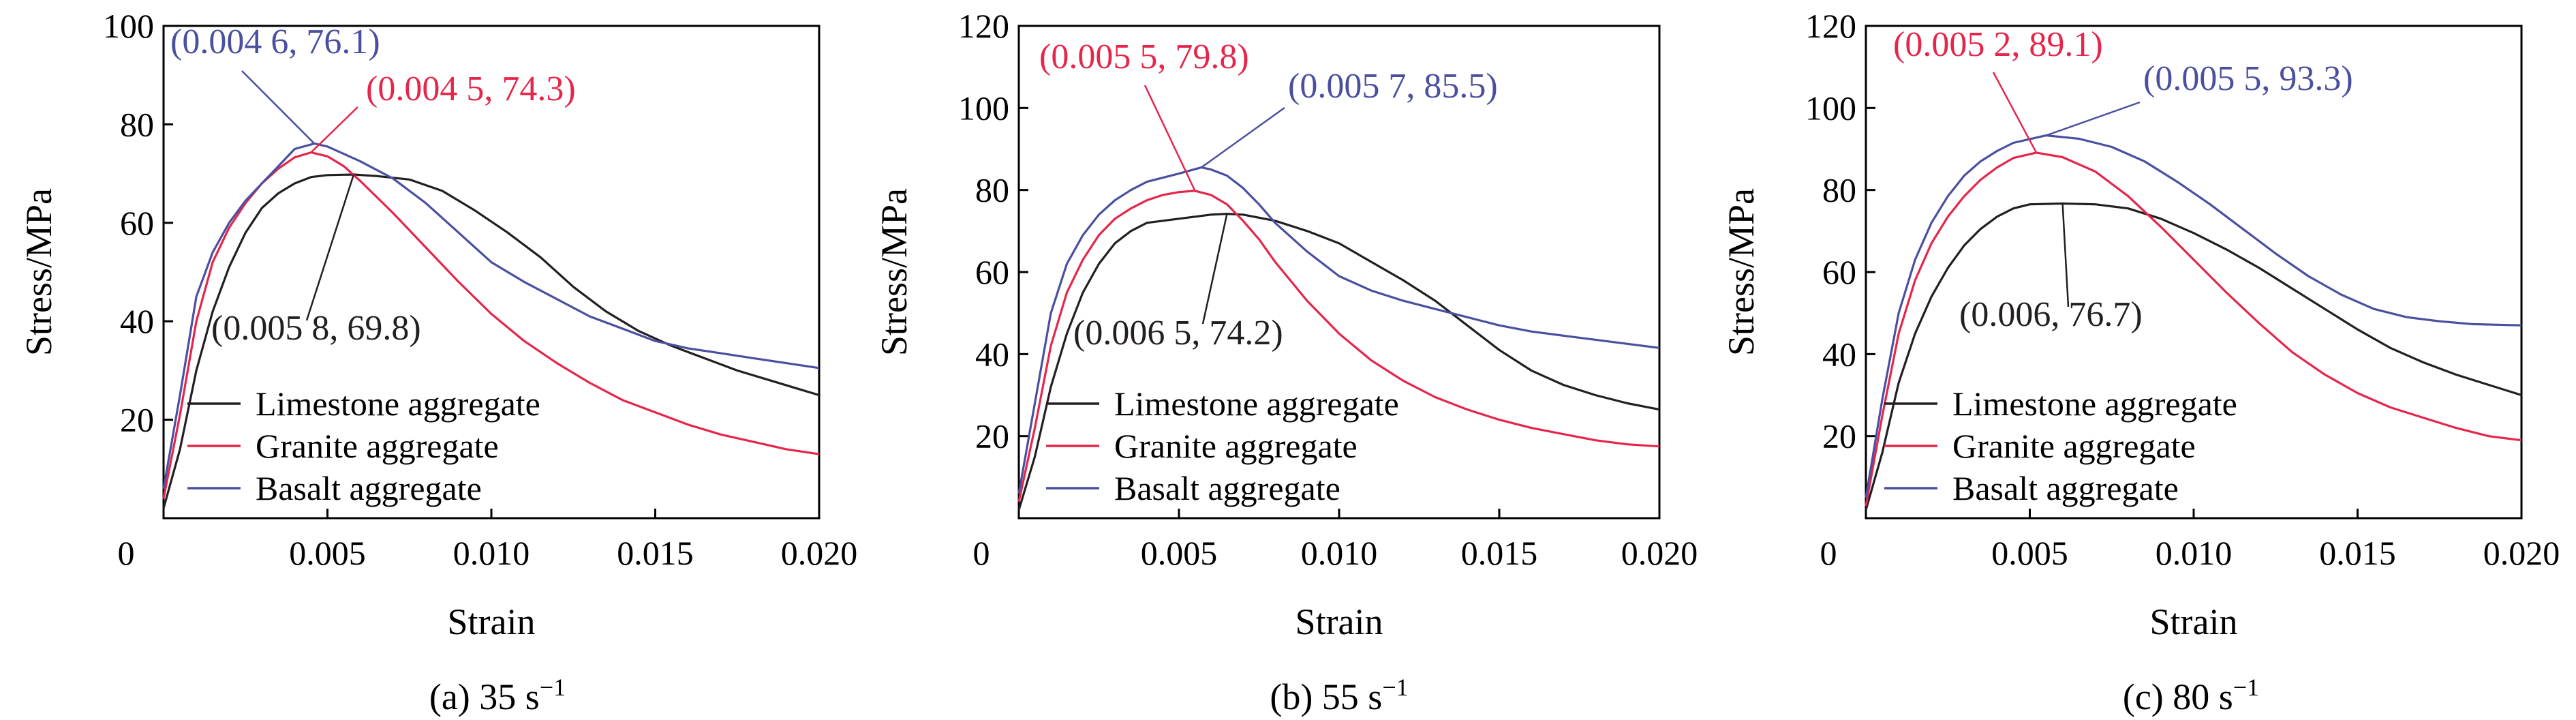 The image size is (2576, 720). I want to click on panel-caption: (a) 35 s−1, so click(497, 695).